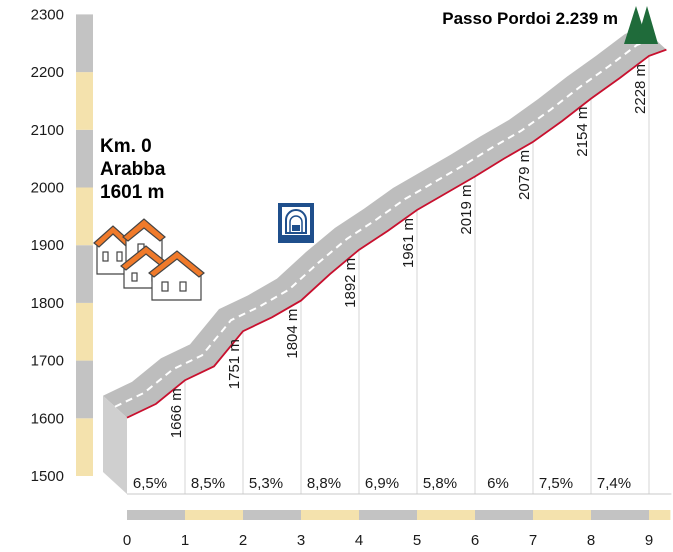  What do you see at coordinates (47, 361) in the screenshot?
I see `y-tick-label: 1700` at bounding box center [47, 361].